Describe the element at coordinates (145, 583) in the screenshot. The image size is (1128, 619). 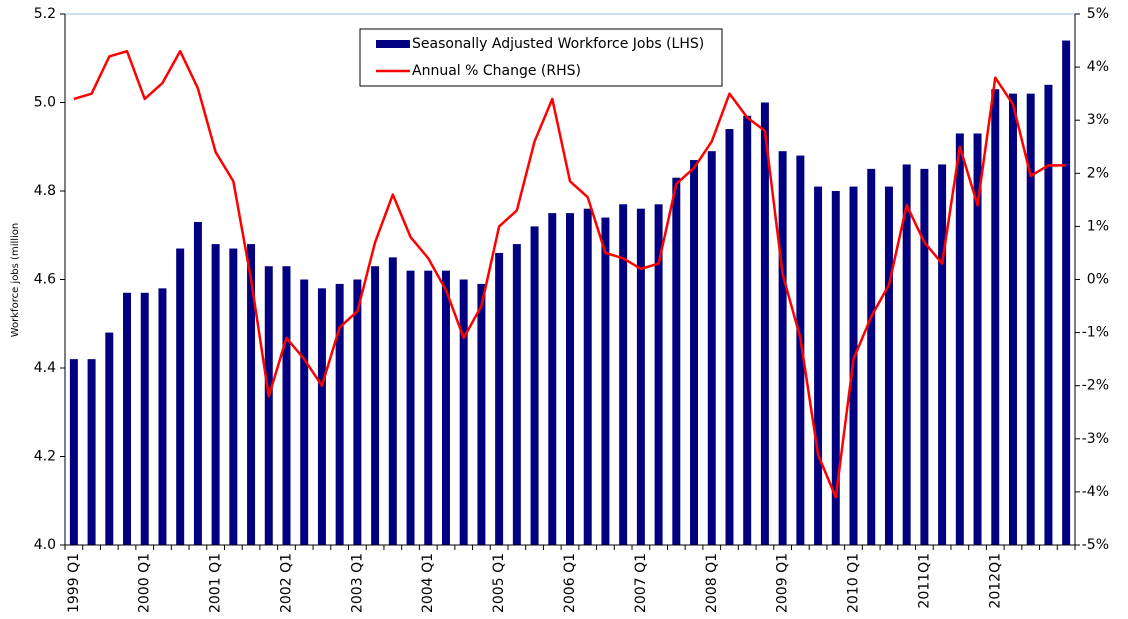
I see `x-tick-label: 2000 Q1` at that location.